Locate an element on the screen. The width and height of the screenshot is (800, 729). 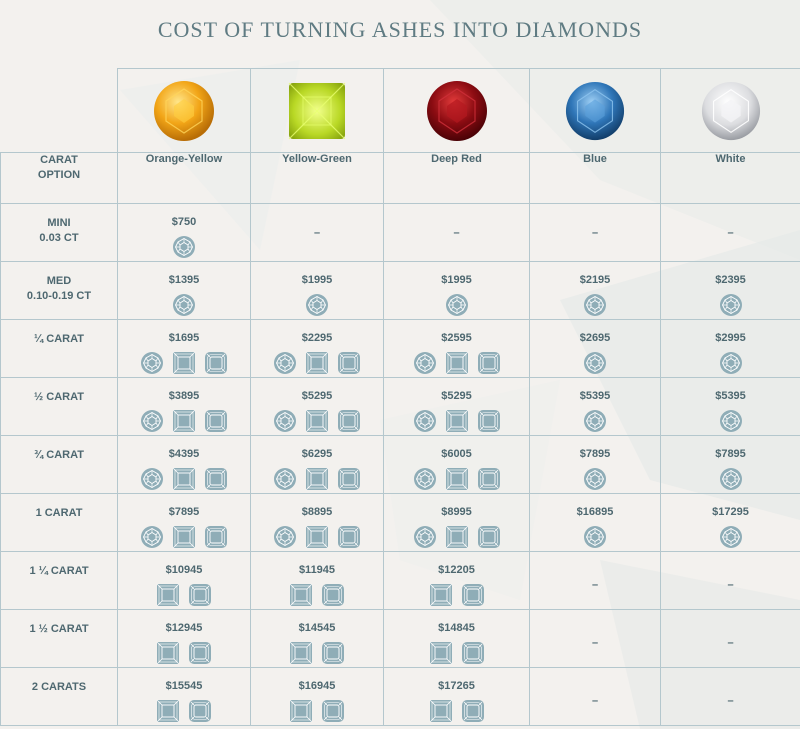
price-value: $10945 is located at coordinates (184, 570).